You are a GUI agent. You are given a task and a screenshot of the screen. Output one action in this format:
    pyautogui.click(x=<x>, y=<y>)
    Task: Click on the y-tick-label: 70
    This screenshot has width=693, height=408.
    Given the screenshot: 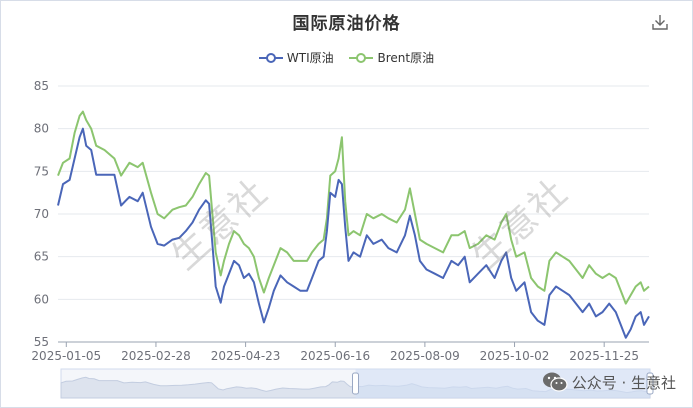 What is the action you would take?
    pyautogui.click(x=41, y=214)
    